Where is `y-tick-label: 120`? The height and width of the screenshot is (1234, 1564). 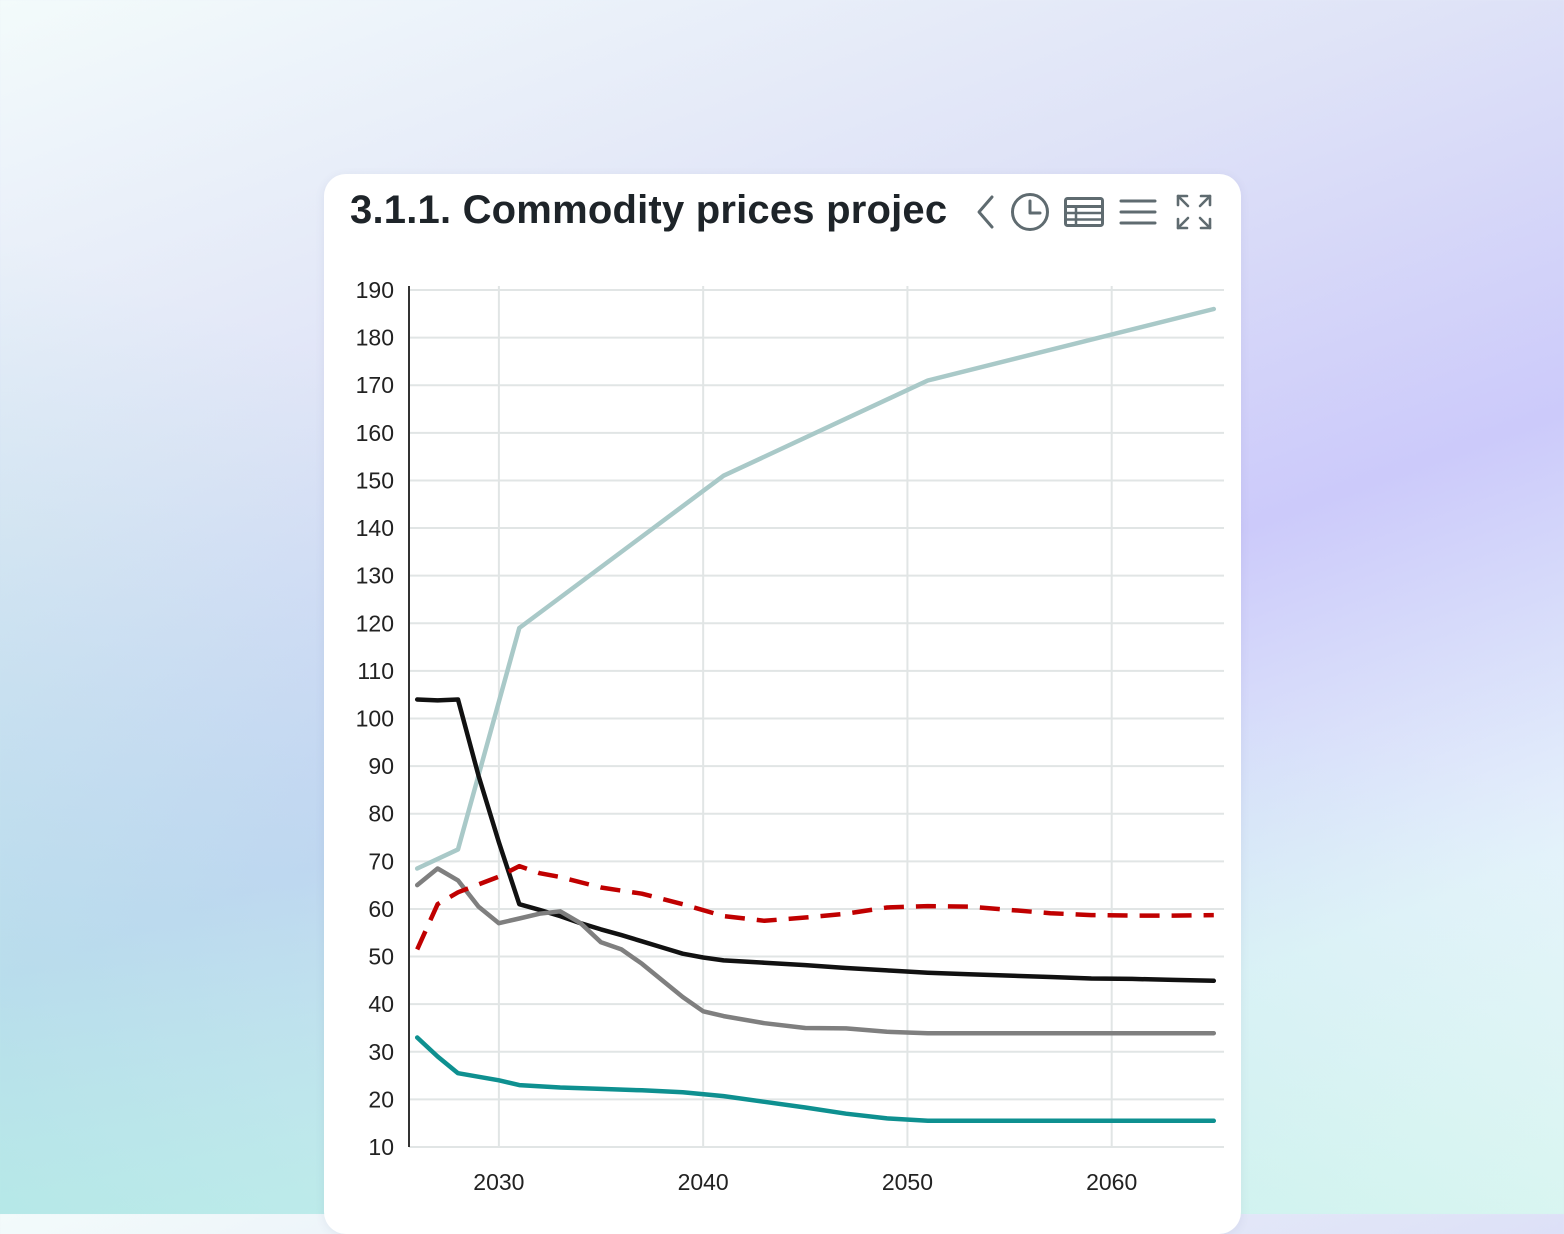
y-tick-label: 120 is located at coordinates (375, 623).